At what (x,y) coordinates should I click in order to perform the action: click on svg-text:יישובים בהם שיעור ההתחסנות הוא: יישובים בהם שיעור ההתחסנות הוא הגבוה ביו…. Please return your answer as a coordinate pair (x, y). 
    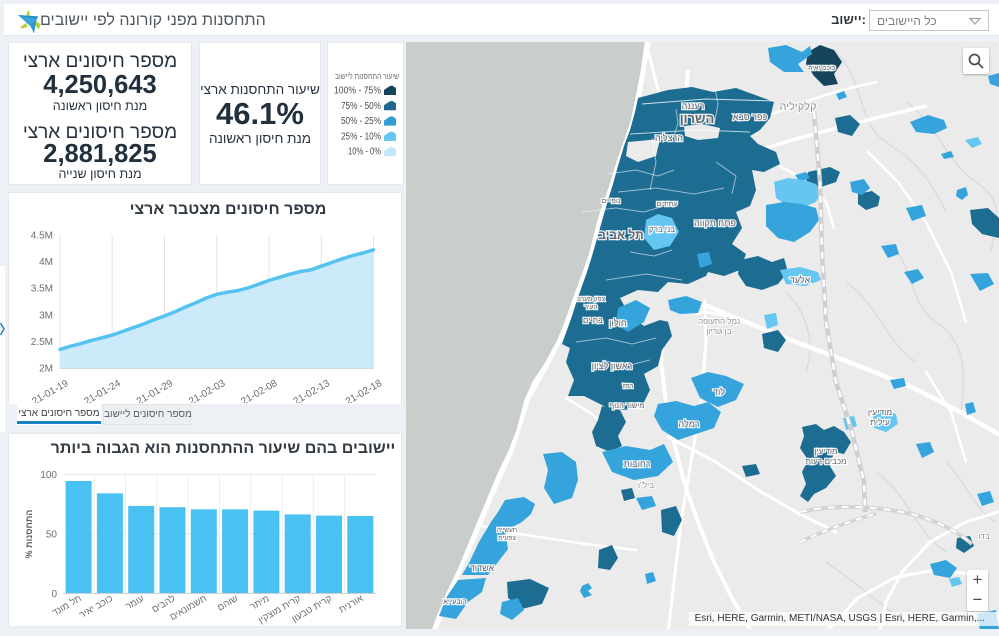
    Looking at the image, I should click on (223, 448).